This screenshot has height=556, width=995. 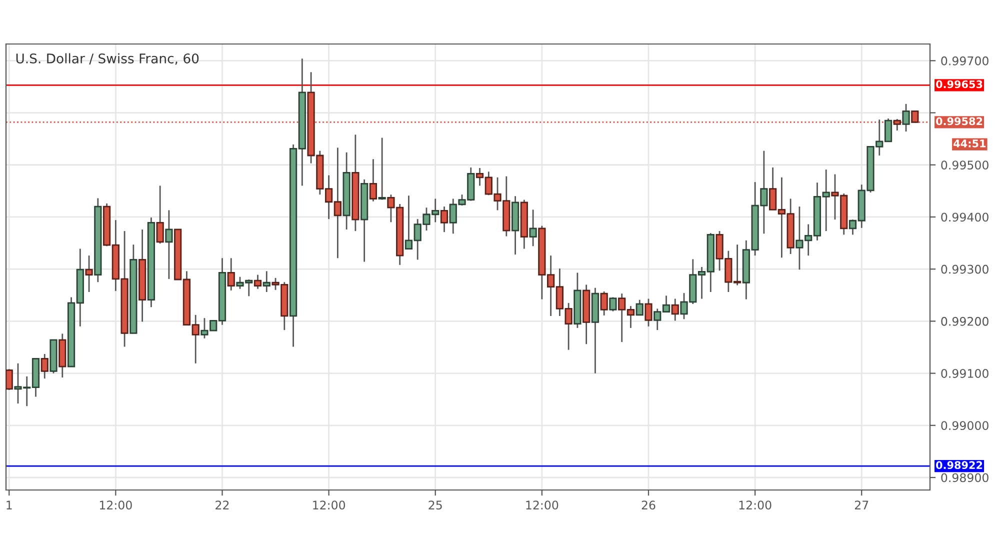 I want to click on y-tick-label: 0.99000, so click(x=964, y=425).